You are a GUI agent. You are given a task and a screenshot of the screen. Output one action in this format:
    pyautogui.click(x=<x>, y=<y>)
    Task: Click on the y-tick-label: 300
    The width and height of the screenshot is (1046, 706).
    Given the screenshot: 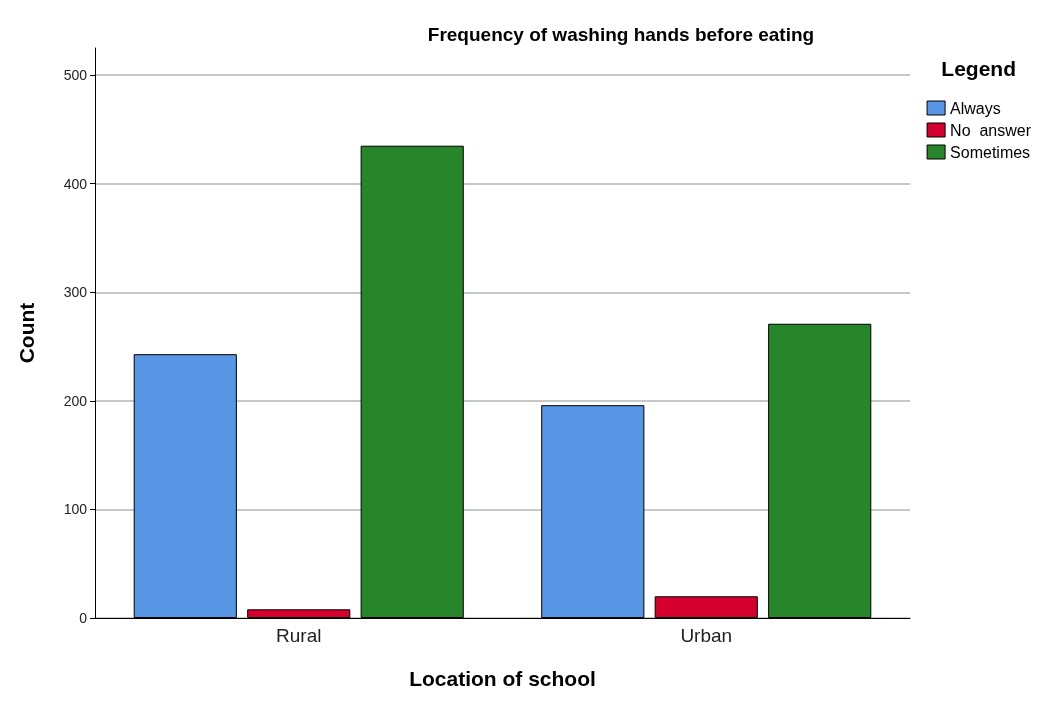 What is the action you would take?
    pyautogui.click(x=75, y=292)
    